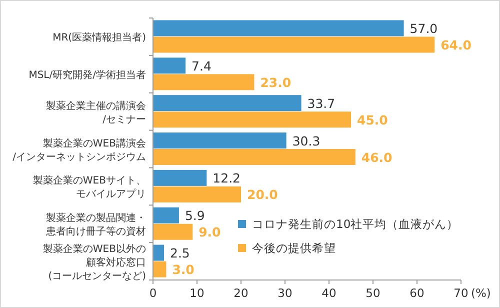 This screenshot has width=500, height=308. Describe the element at coordinates (306, 140) in the screenshot. I see `data-label: 30.3` at that location.